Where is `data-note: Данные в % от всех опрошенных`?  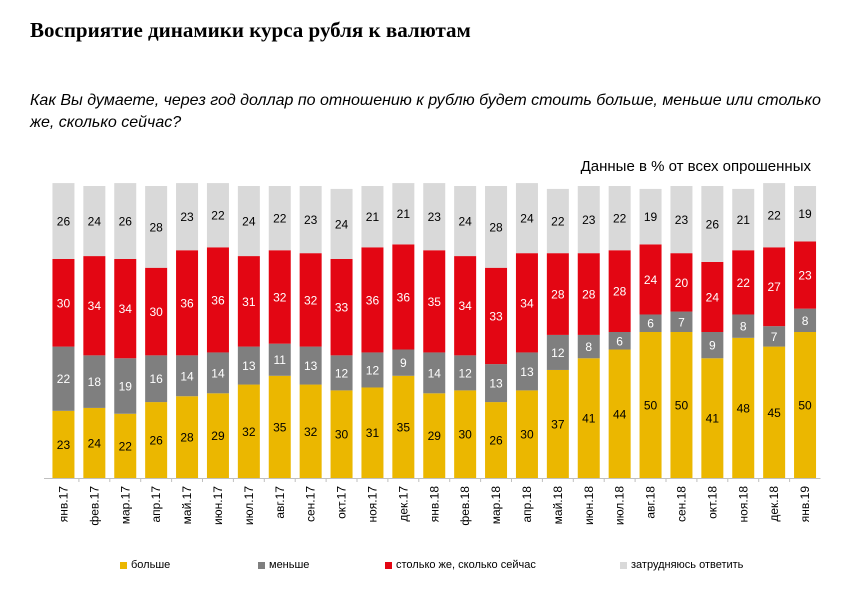
data-note: Данные в % от всех опрошенных is located at coordinates (695, 166).